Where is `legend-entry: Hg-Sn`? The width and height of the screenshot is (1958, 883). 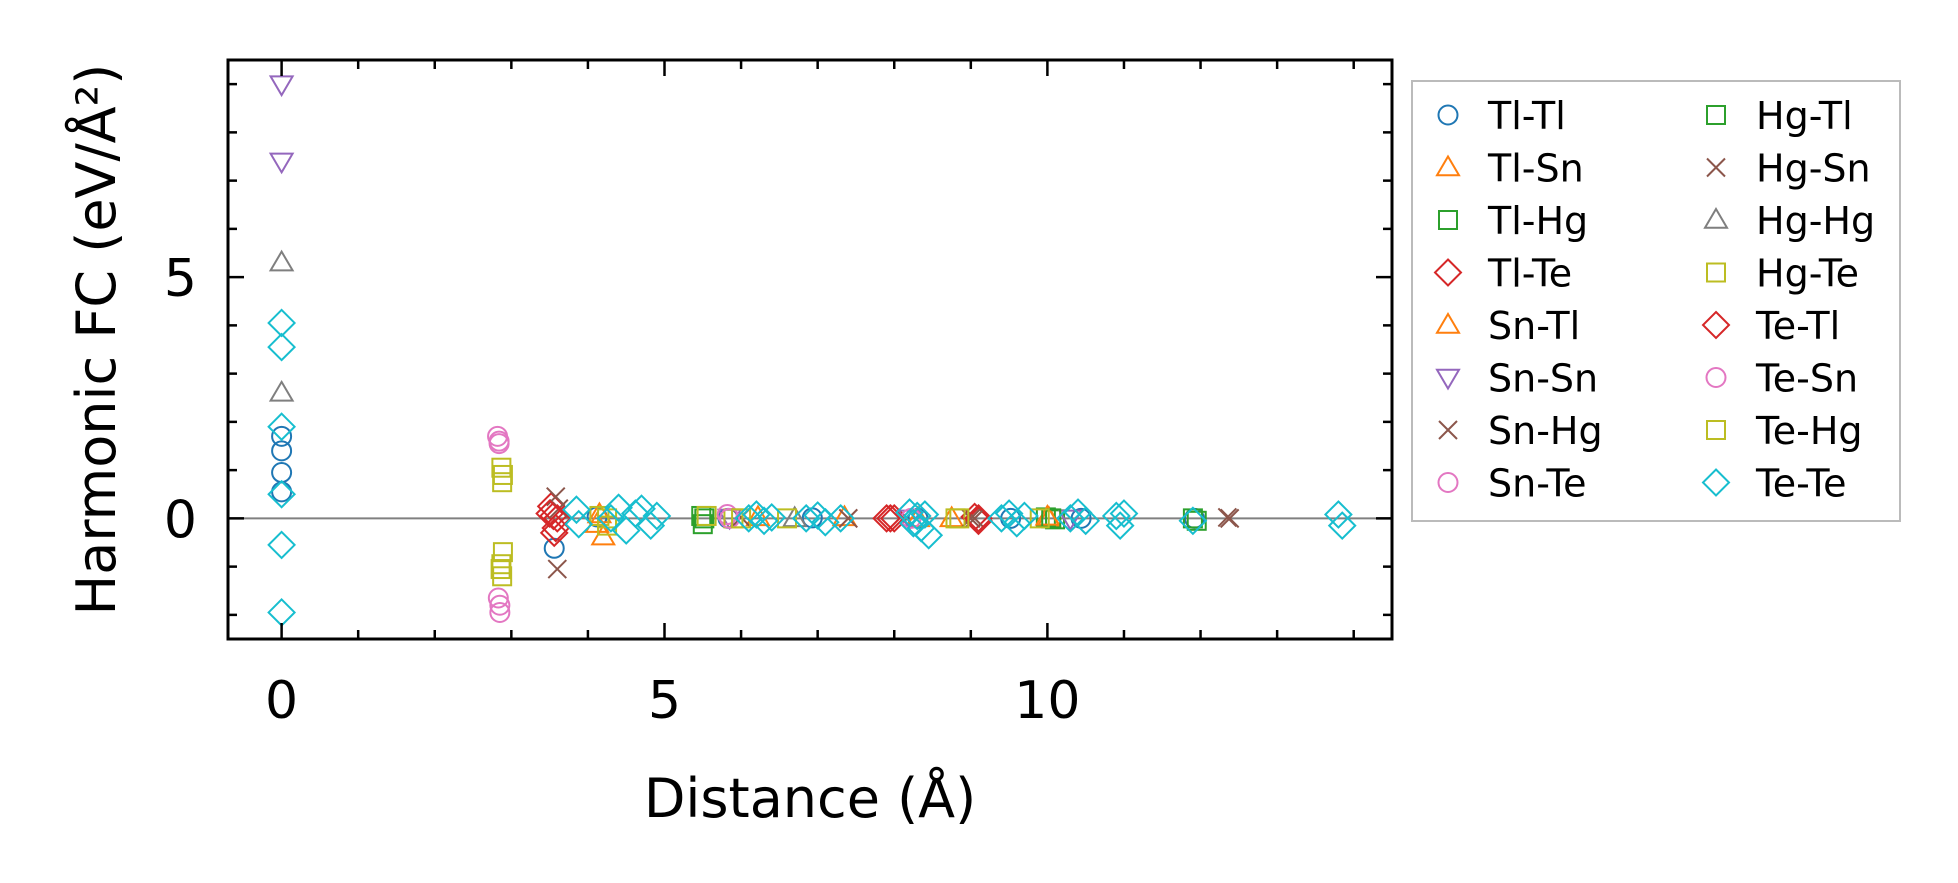 legend-entry: Hg-Sn is located at coordinates (1788, 169).